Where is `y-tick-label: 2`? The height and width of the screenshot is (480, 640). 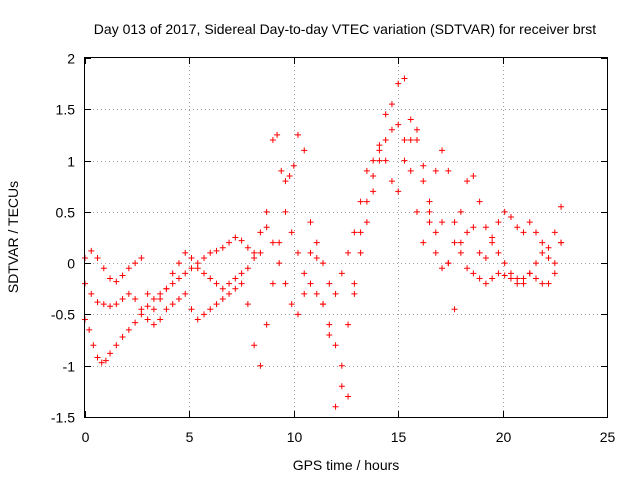
y-tick-label: 2 is located at coordinates (71, 59).